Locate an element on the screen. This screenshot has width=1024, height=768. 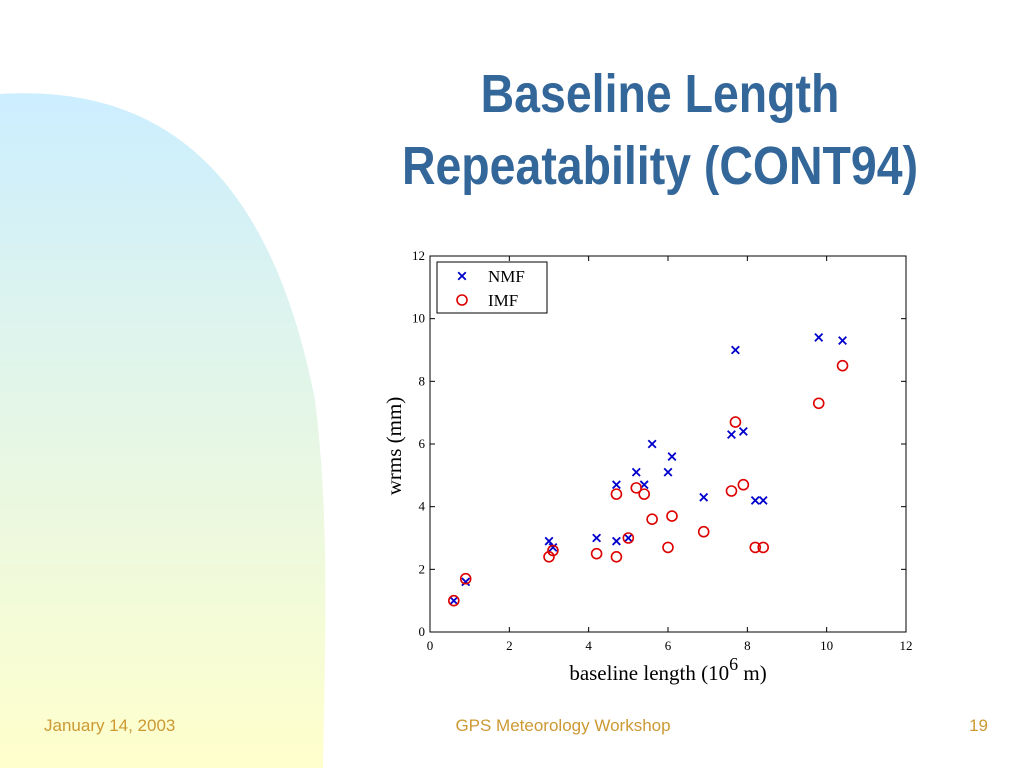
data-points is located at coordinates (648, 470).